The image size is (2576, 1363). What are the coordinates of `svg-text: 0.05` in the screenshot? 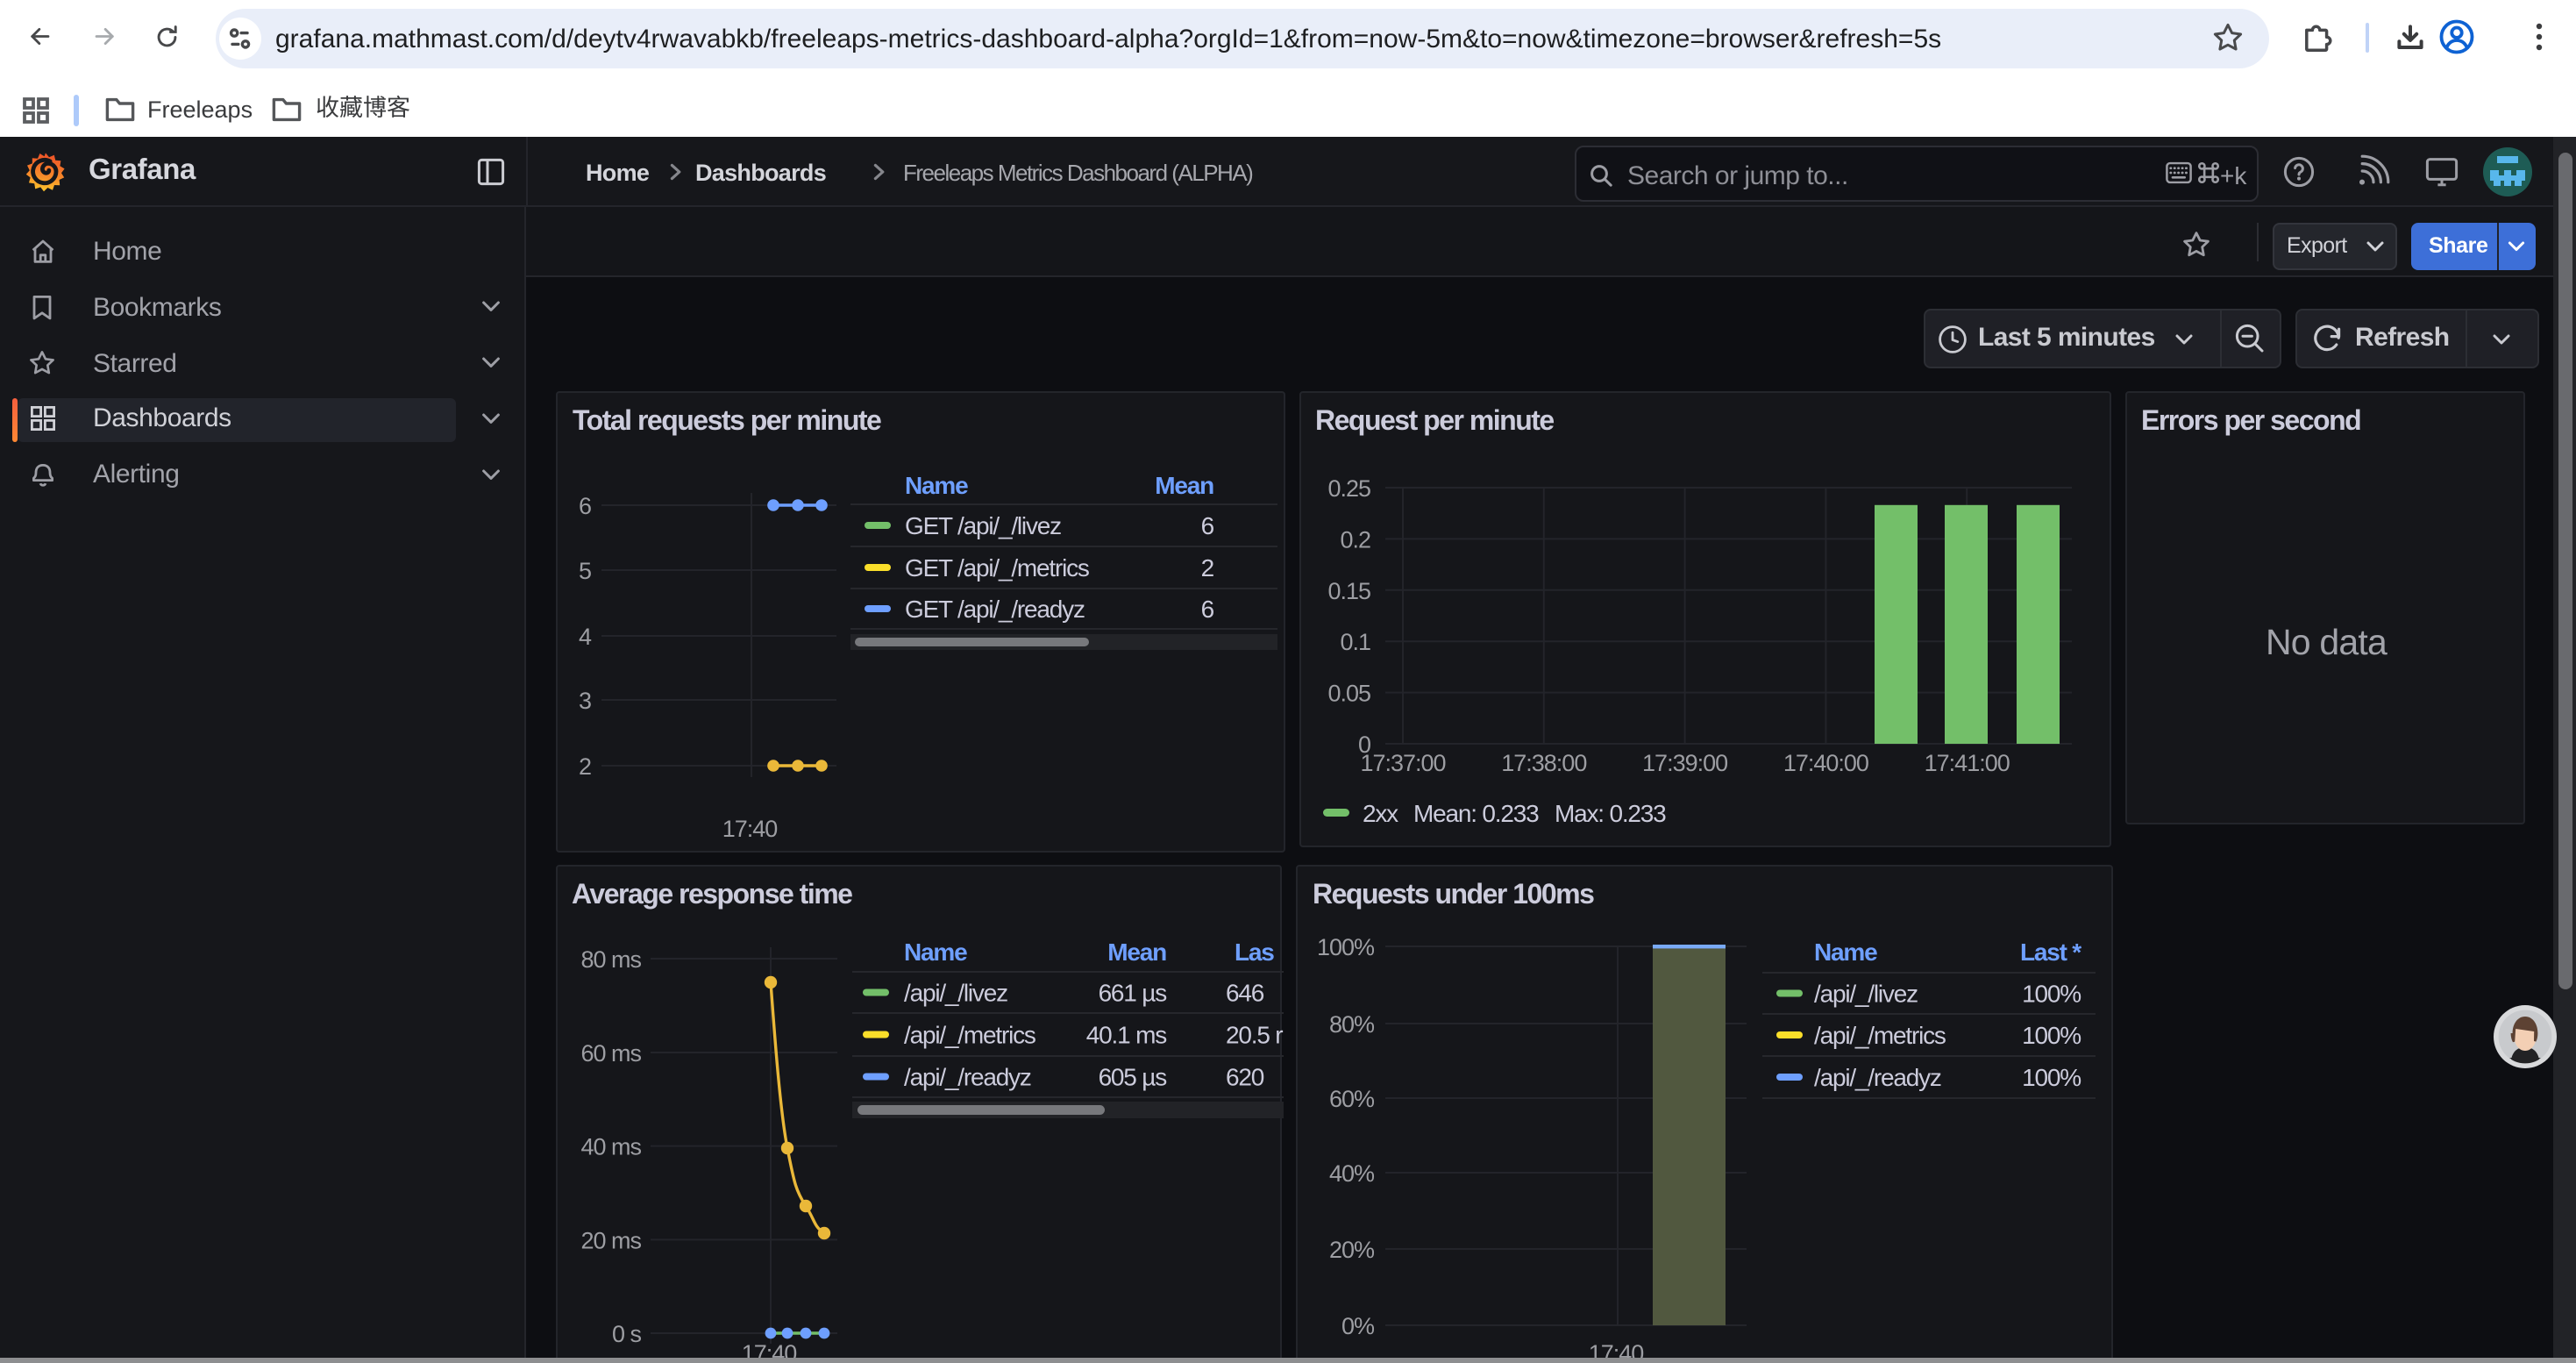 It's located at (1348, 694).